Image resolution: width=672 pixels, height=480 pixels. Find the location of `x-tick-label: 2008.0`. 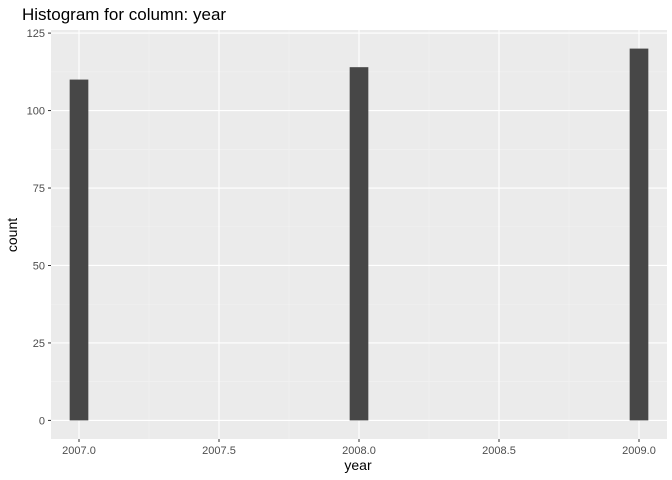

x-tick-label: 2008.0 is located at coordinates (359, 451).